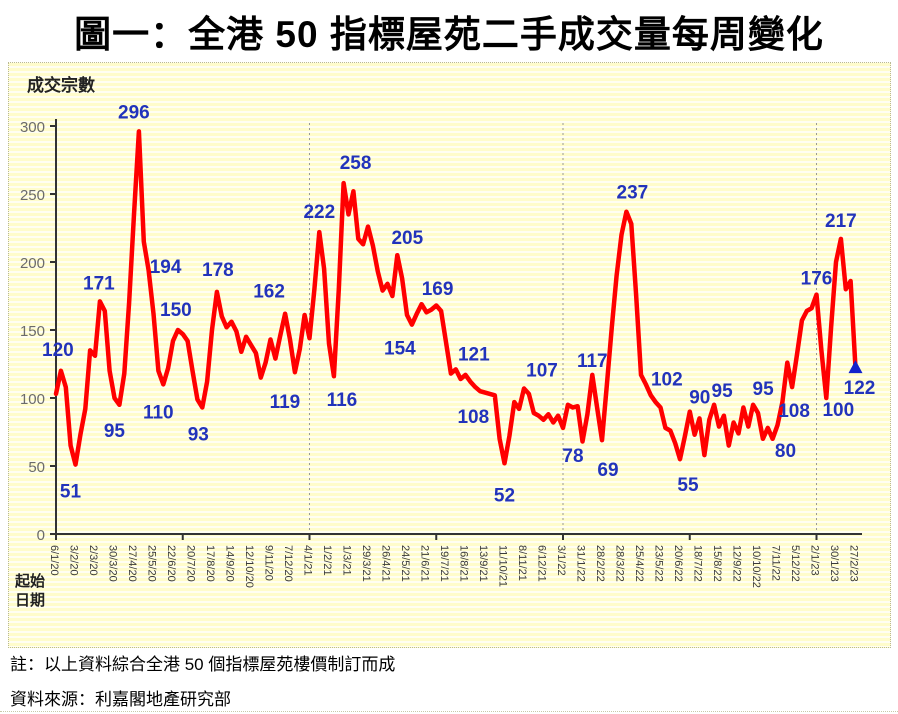  I want to click on data-label: 78, so click(572, 456).